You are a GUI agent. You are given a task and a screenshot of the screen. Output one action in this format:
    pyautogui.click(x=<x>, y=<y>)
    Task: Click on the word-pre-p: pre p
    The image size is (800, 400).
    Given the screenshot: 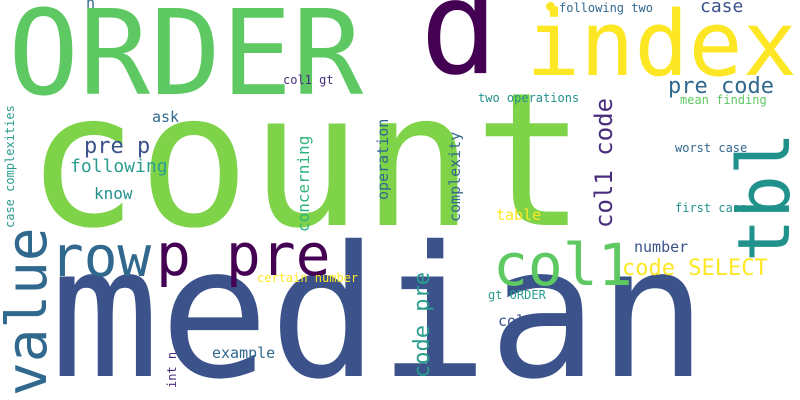 What is the action you would take?
    pyautogui.click(x=117, y=146)
    